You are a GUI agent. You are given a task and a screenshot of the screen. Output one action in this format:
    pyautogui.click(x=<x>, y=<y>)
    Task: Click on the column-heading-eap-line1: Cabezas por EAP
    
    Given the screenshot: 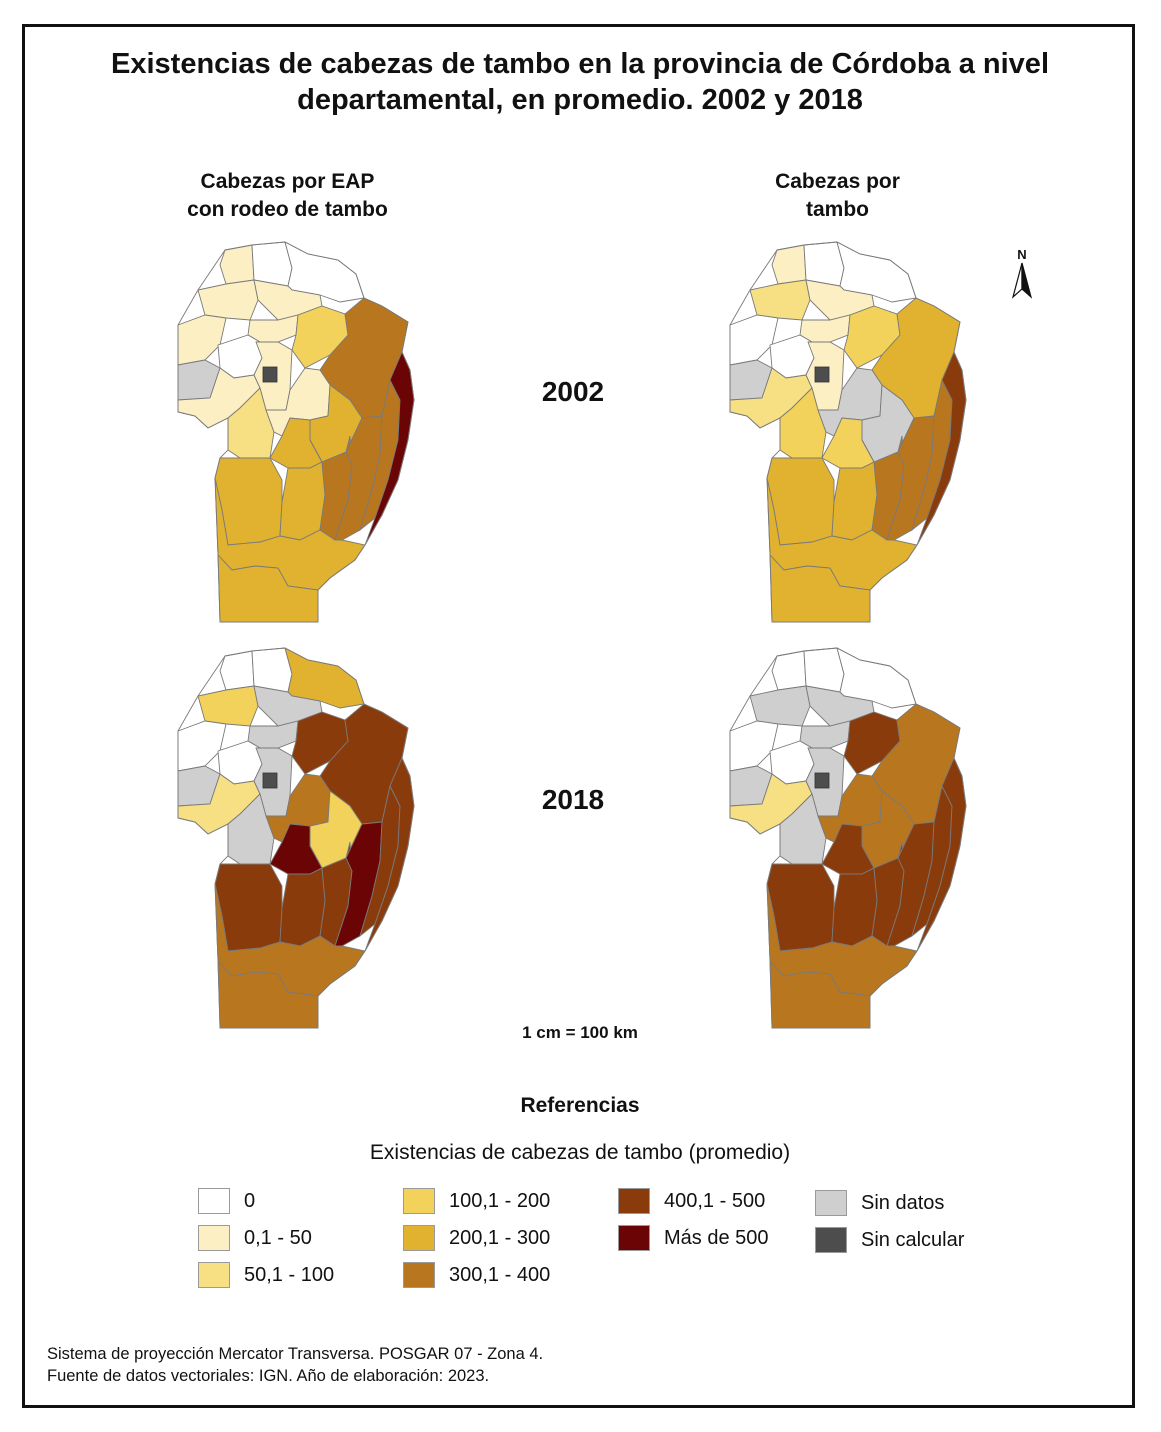 What is the action you would take?
    pyautogui.click(x=287, y=181)
    